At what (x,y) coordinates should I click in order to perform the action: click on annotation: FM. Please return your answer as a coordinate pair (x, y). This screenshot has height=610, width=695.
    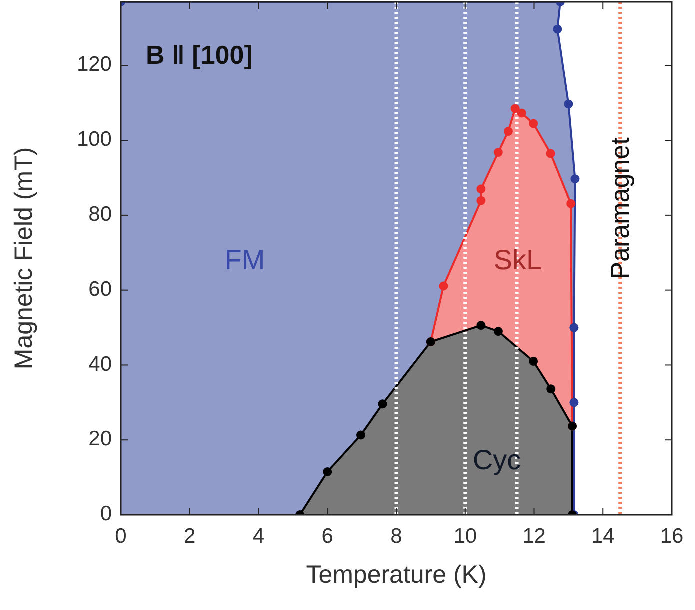
    Looking at the image, I should click on (245, 260).